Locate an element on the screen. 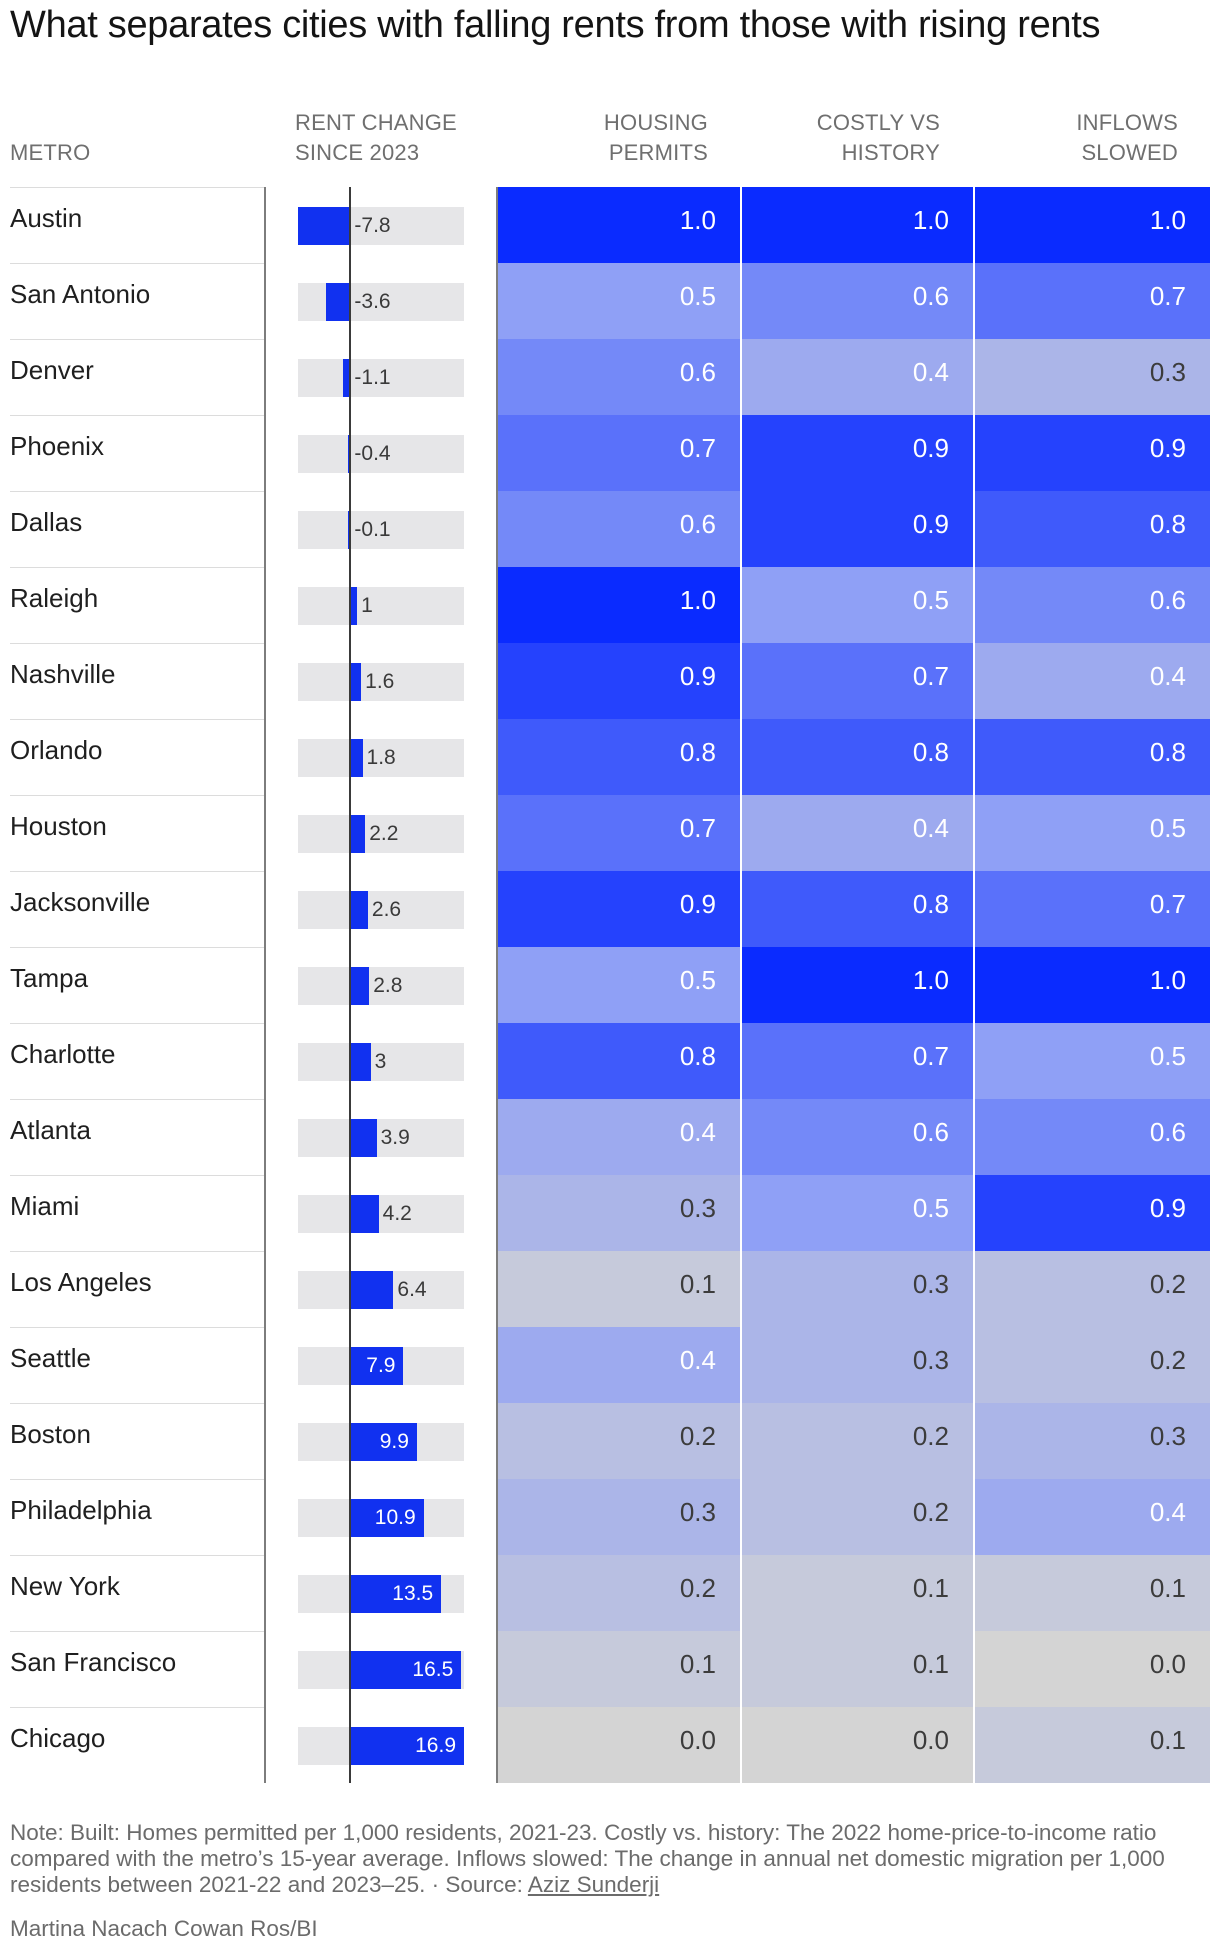  metro-label: Seattle is located at coordinates (50, 1358).